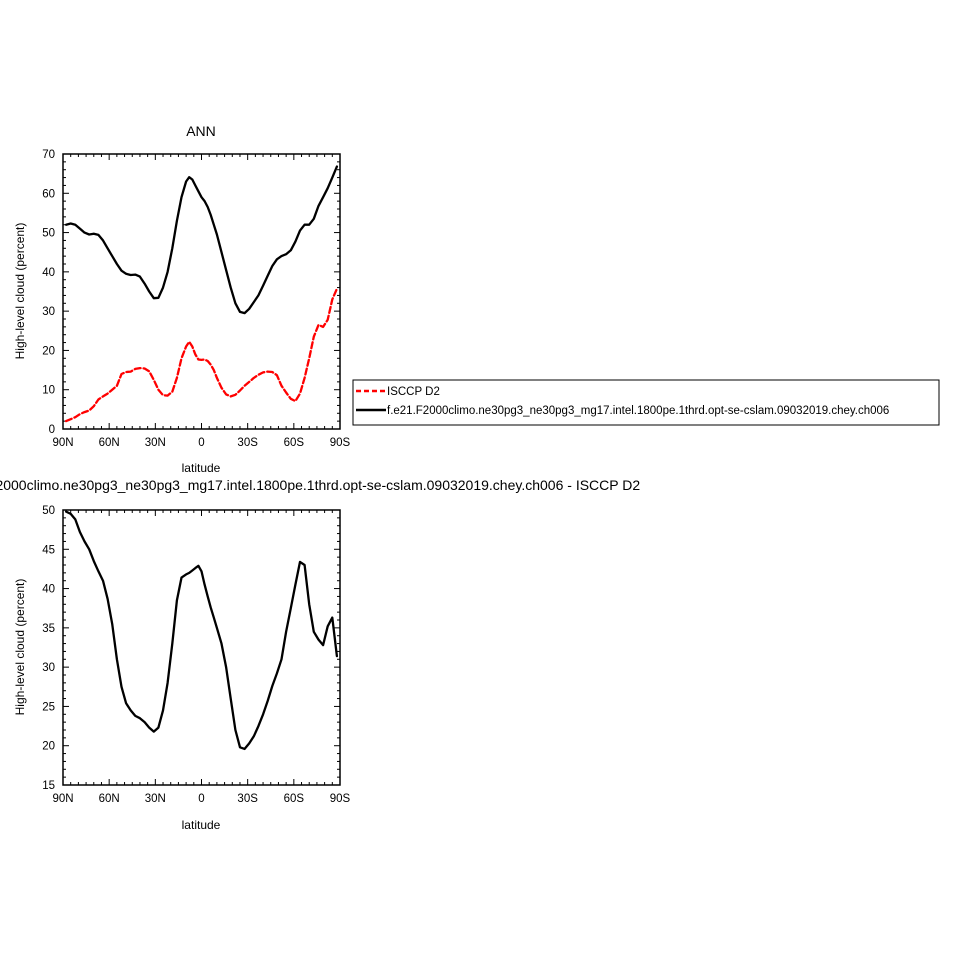 This screenshot has width=954, height=954. Describe the element at coordinates (48, 391) in the screenshot. I see `y-tick-label: 10` at that location.